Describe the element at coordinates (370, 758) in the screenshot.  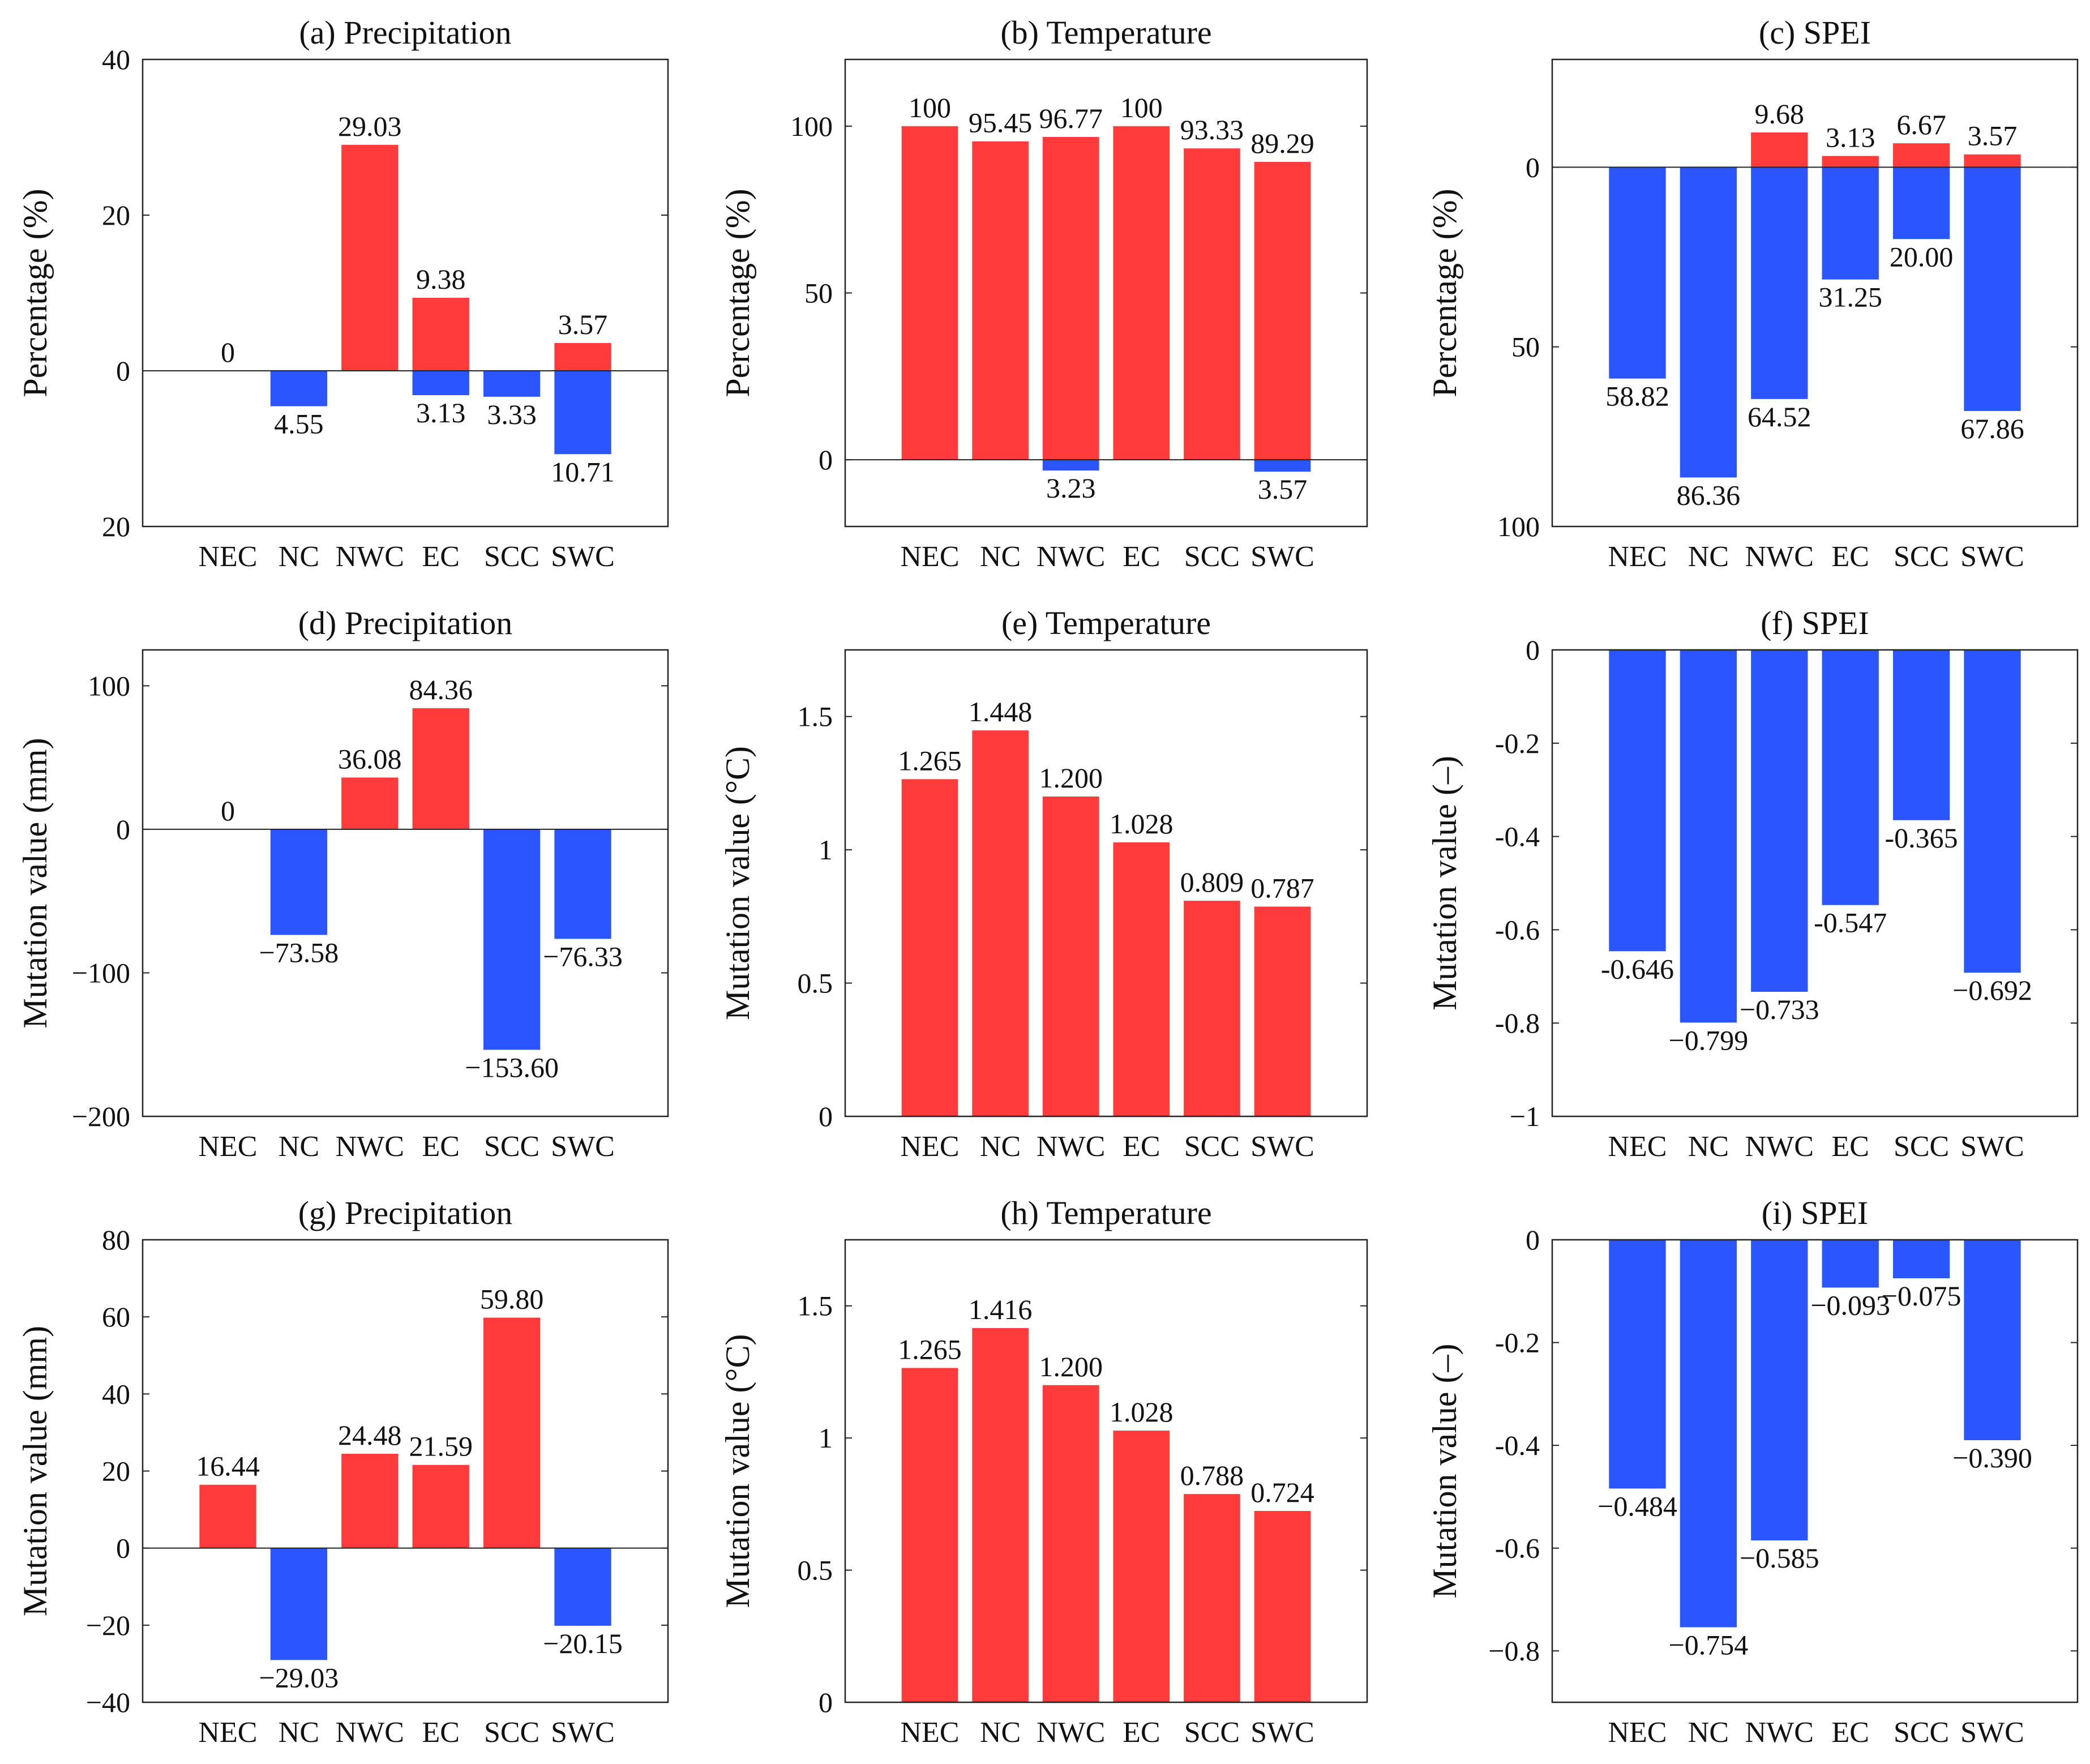
I see `data-label-nwc: 36.08` at that location.